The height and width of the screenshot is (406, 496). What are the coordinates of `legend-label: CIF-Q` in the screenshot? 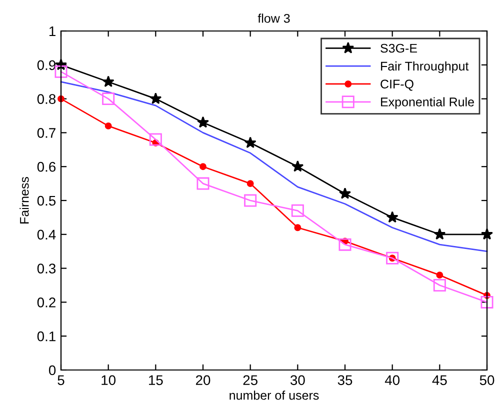 It's located at (397, 85).